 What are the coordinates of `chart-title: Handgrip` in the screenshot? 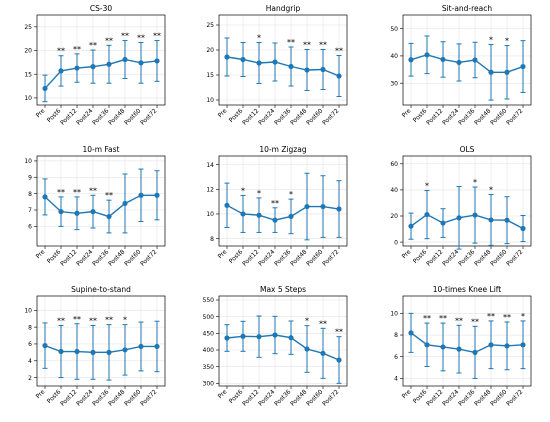 It's located at (283, 8).